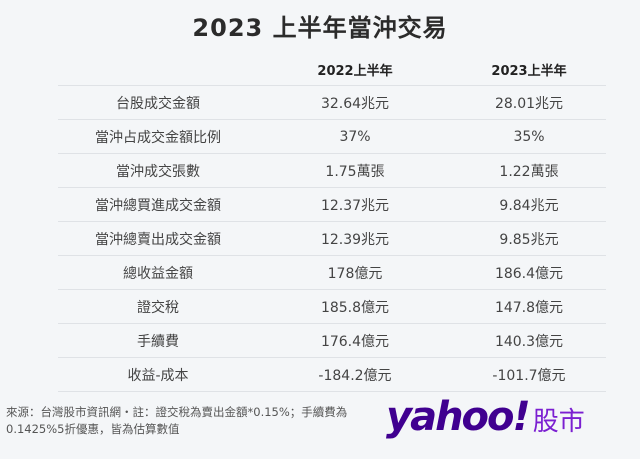  I want to click on row-label: 當沖總買進成交金額, so click(158, 205).